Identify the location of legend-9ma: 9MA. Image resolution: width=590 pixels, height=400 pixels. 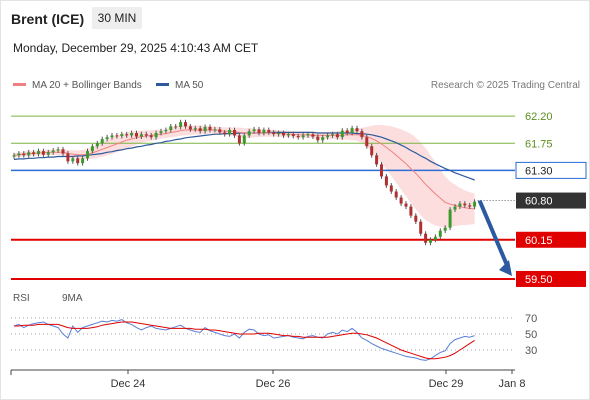
(72, 298).